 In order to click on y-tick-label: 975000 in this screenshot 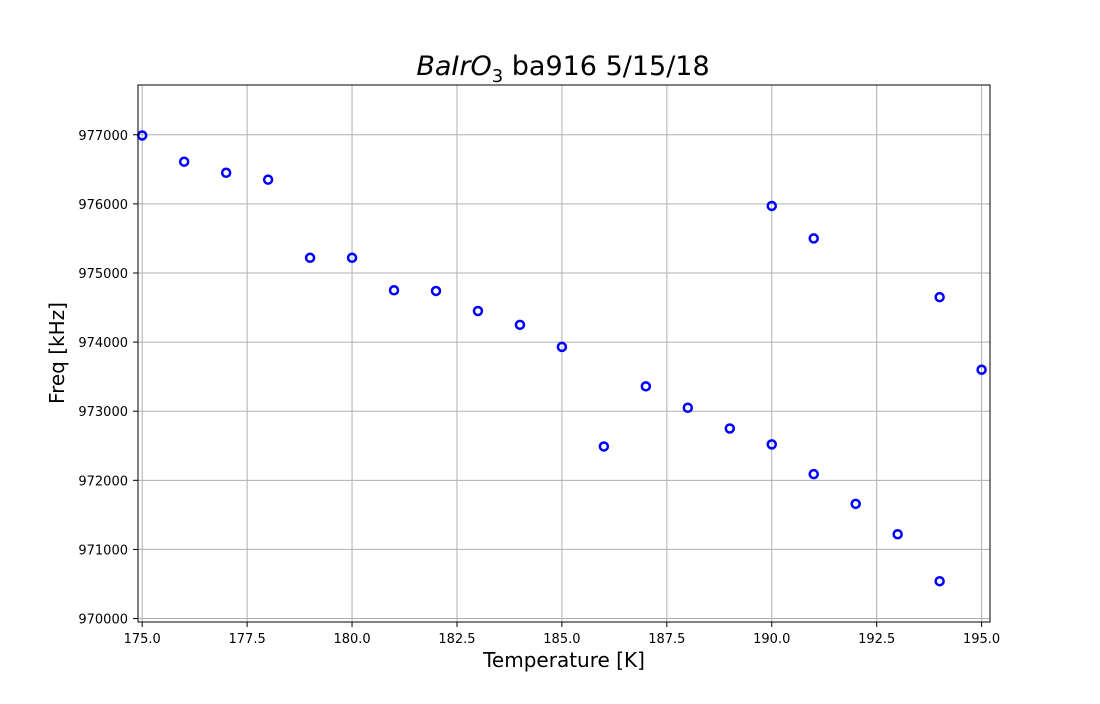, I will do `click(103, 274)`.